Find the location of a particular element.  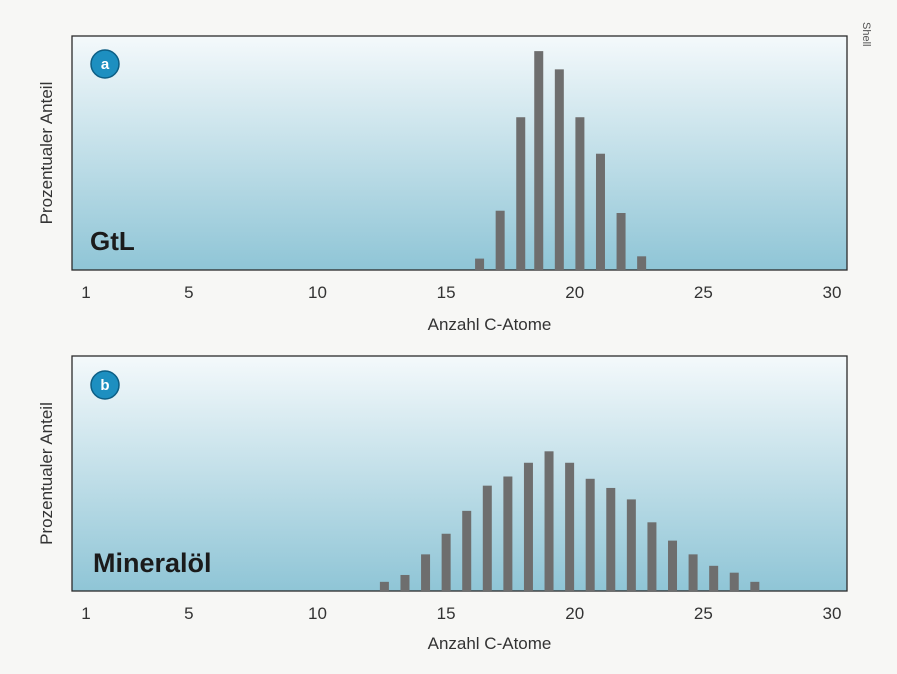

badge-letter: a is located at coordinates (105, 64).